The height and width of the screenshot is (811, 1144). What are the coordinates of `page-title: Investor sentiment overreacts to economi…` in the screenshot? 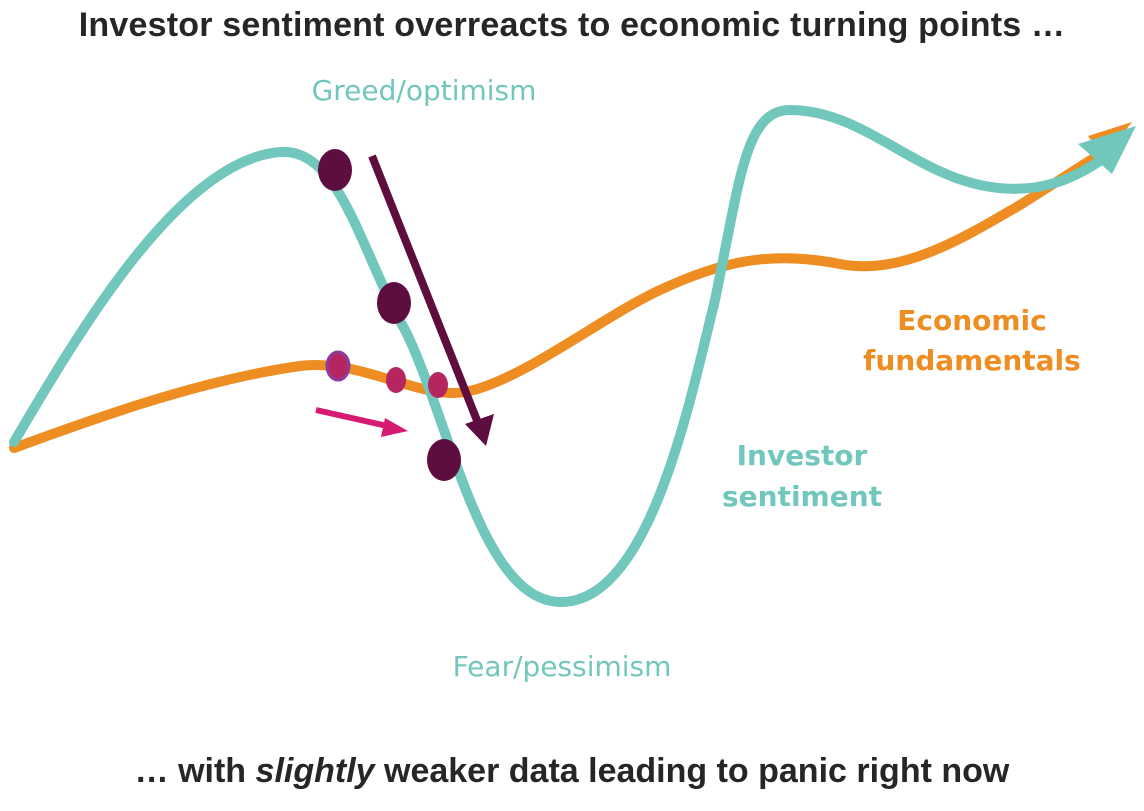 It's located at (572, 25).